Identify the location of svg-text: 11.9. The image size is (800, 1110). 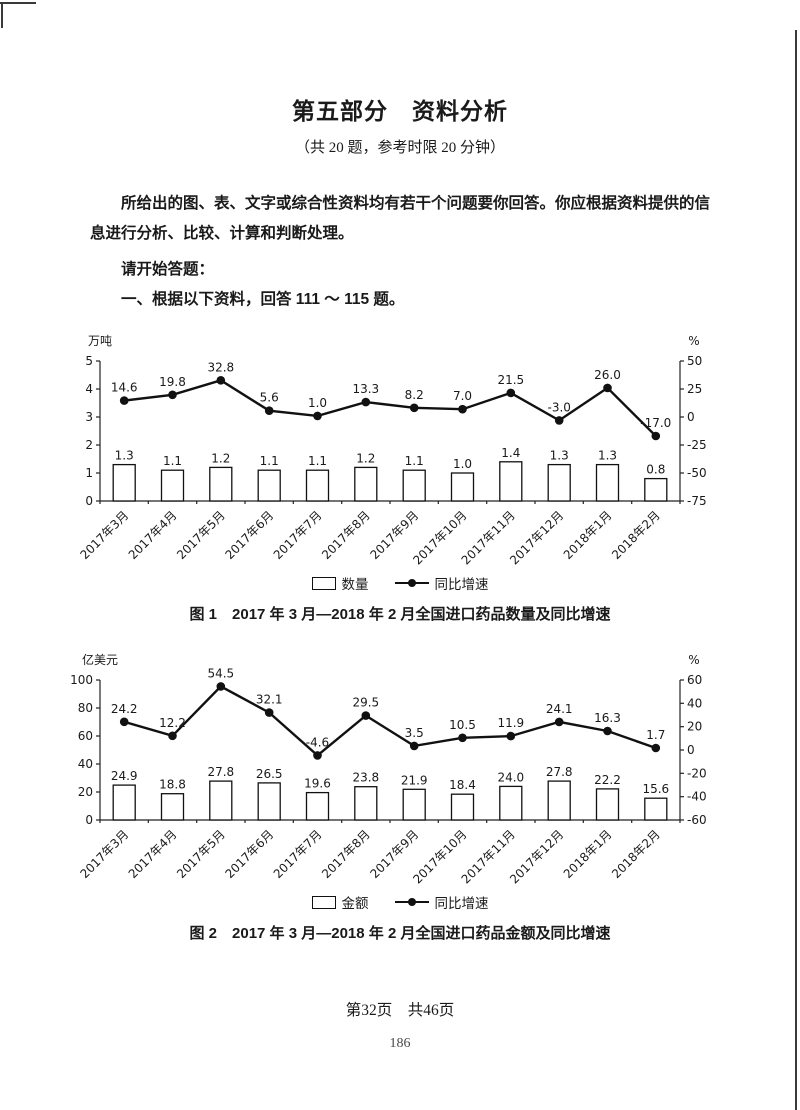
(510, 724).